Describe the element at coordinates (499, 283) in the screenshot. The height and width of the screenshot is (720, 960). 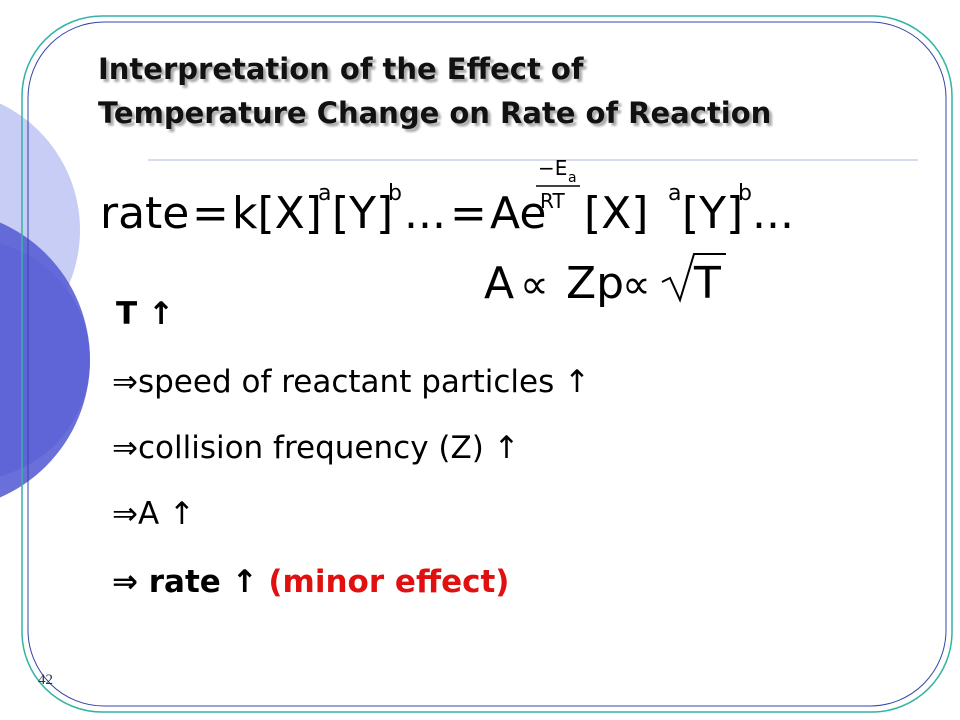
I see `eq-text: A` at that location.